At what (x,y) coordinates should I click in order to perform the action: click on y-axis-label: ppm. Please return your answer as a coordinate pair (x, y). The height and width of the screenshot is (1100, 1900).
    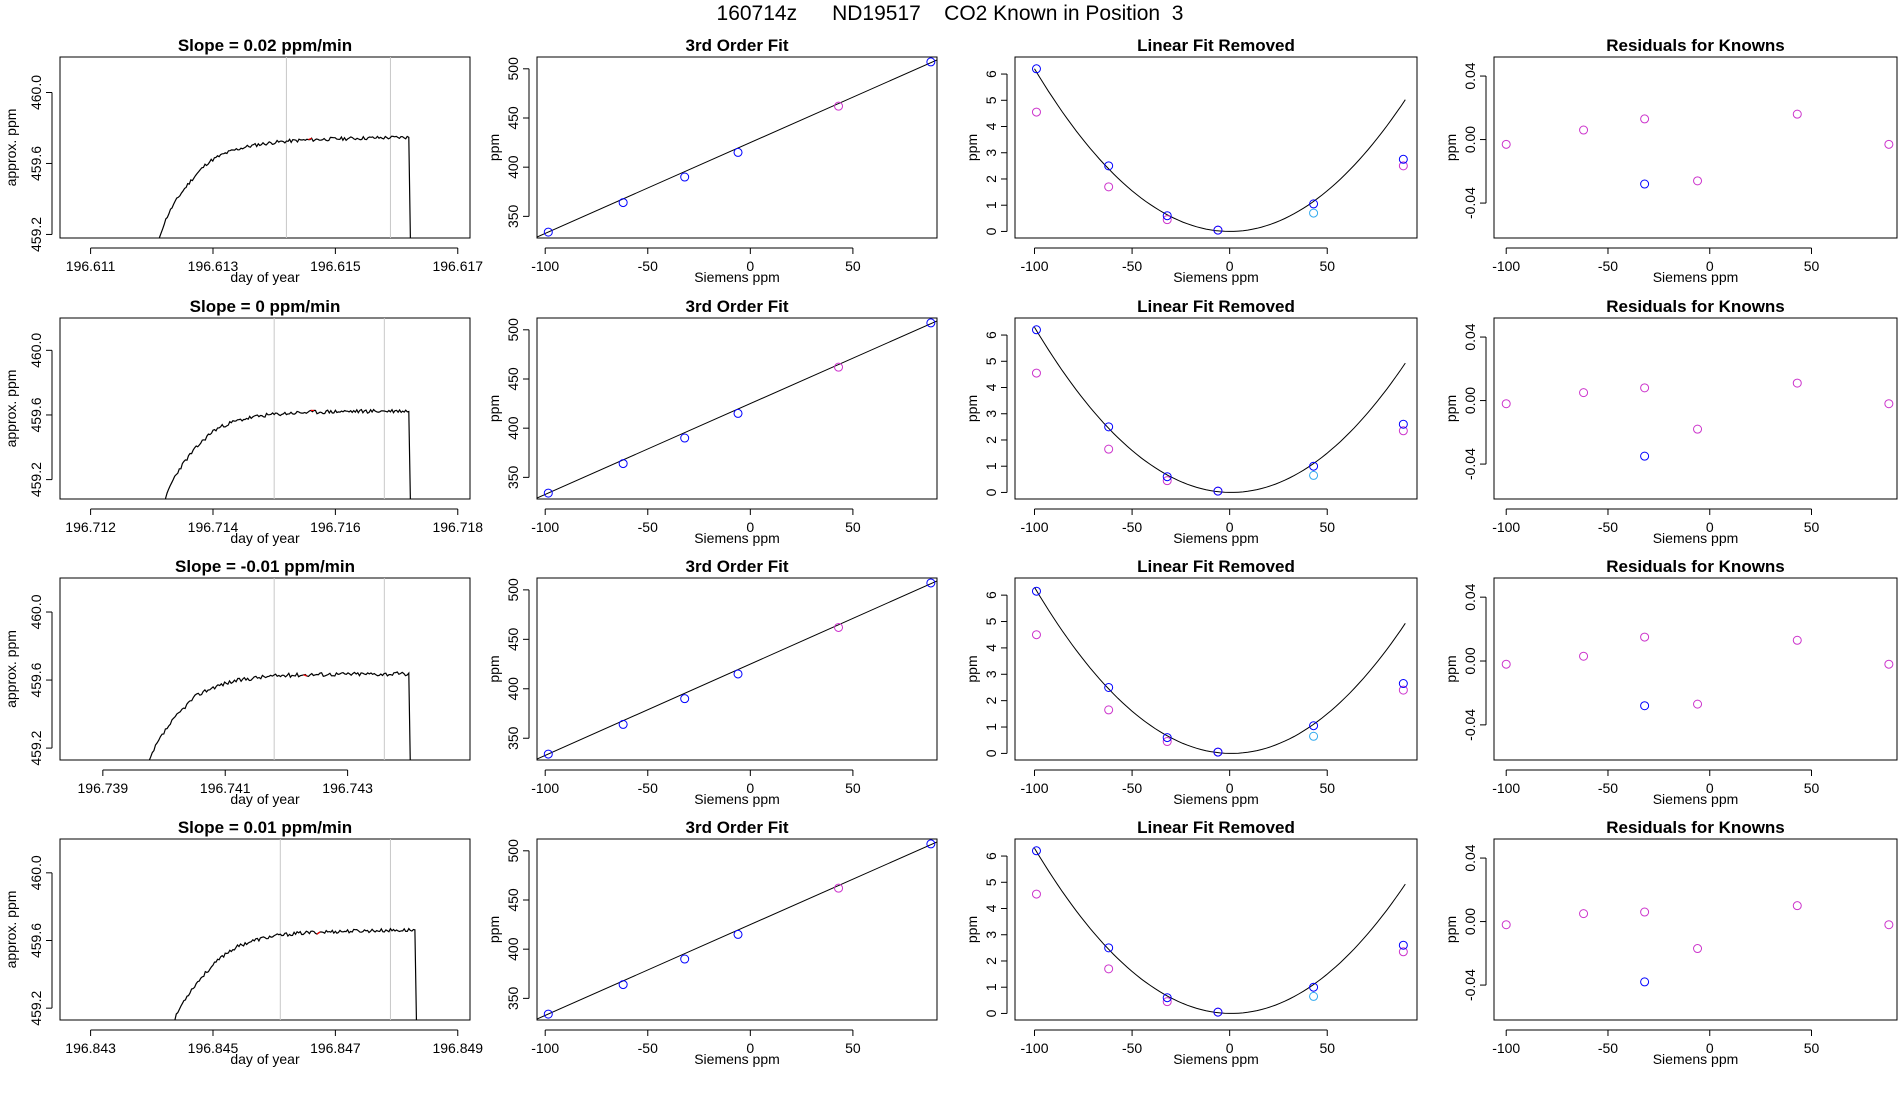
    Looking at the image, I should click on (494, 408).